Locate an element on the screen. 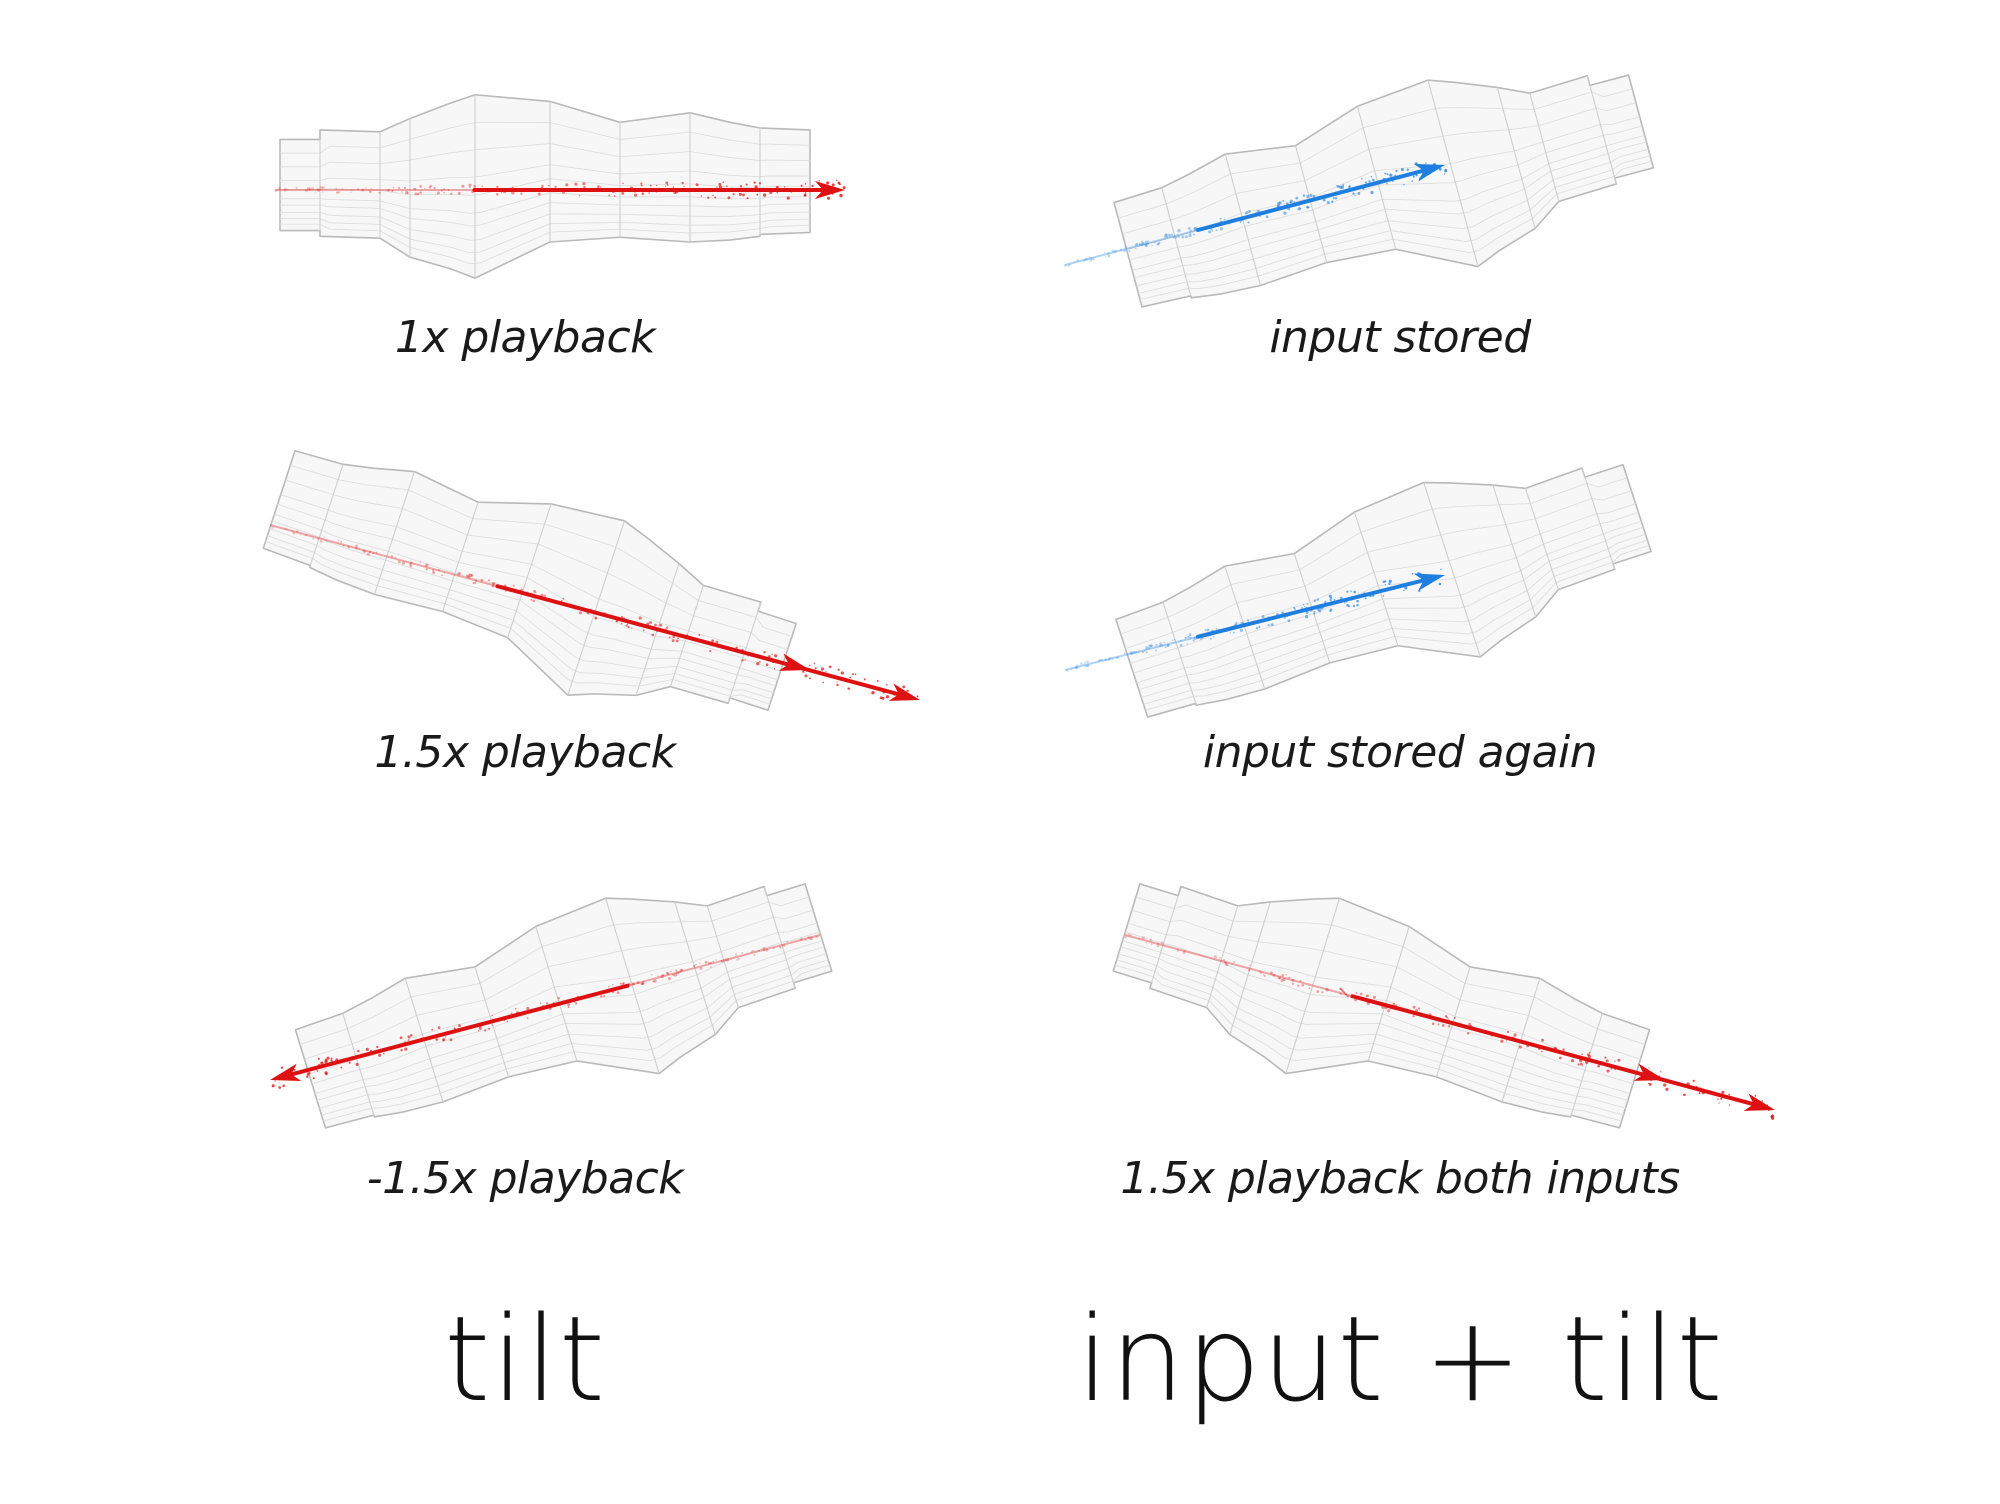 This screenshot has height=1504, width=2000. panel-negative-1-5x-playback is located at coordinates (551, 1006).